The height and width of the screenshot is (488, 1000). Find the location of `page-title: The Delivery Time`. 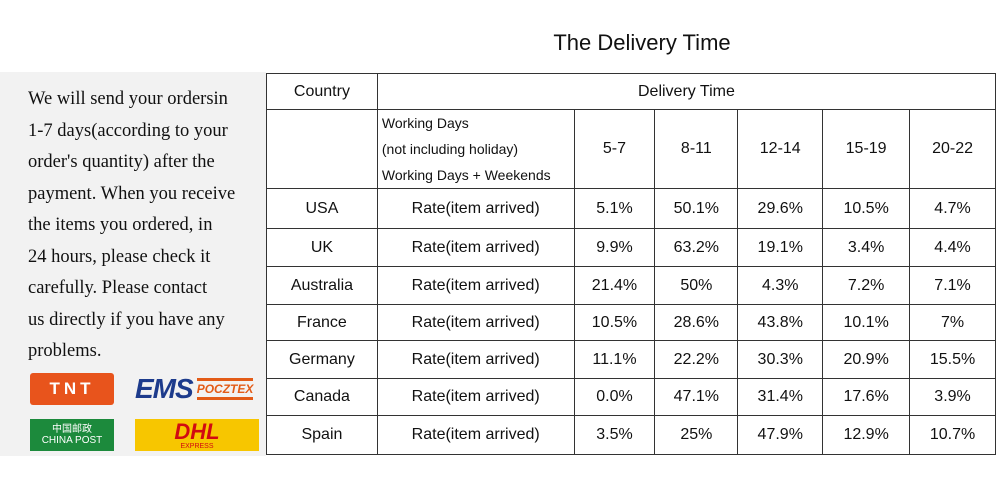

page-title: The Delivery Time is located at coordinates (642, 42).